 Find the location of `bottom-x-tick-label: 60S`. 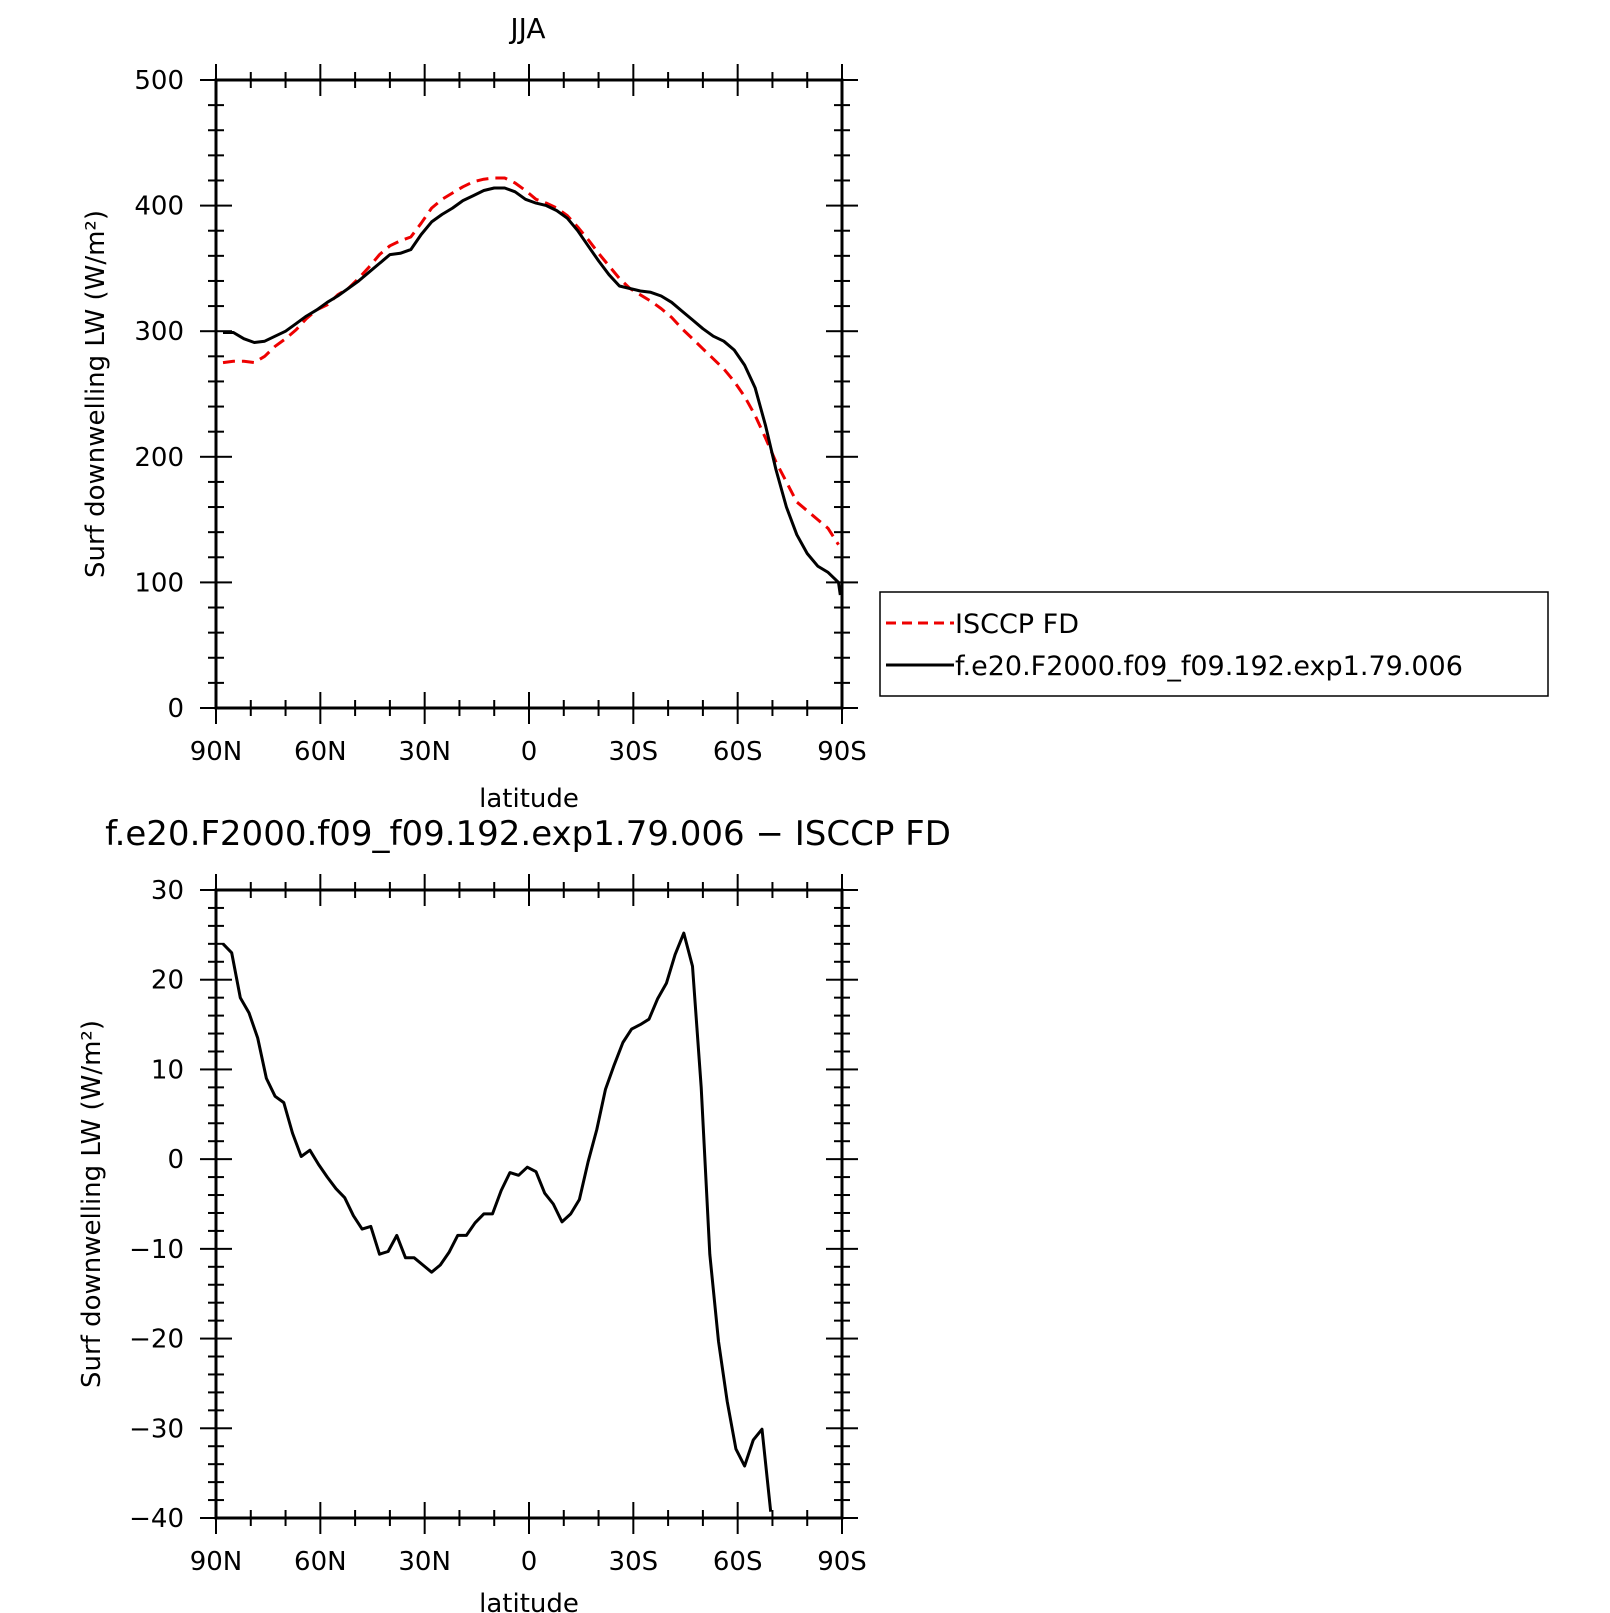

bottom-x-tick-label: 60S is located at coordinates (738, 1562).